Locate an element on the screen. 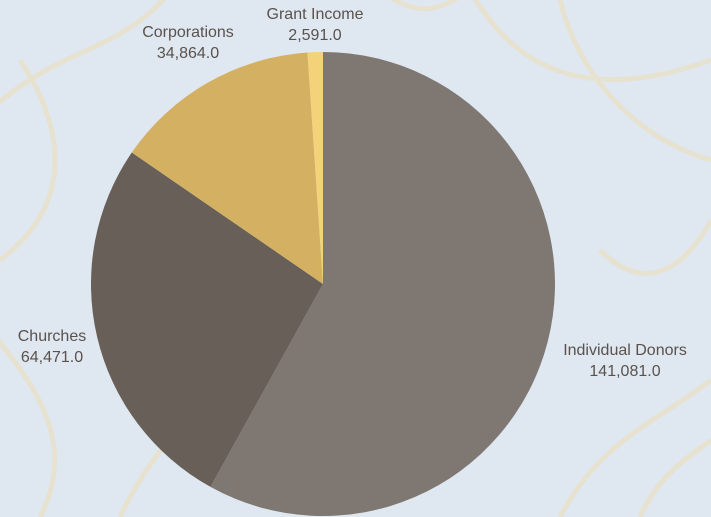  slice-value-label: 2,591.0 is located at coordinates (314, 35).